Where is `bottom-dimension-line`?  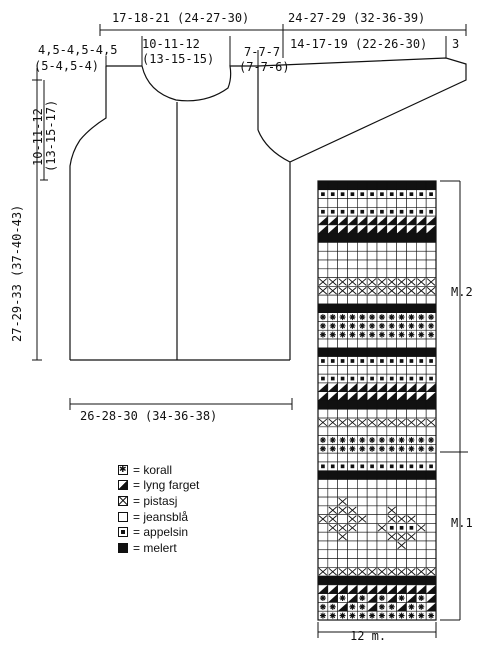
bottom-dimension-line is located at coordinates (181, 404).